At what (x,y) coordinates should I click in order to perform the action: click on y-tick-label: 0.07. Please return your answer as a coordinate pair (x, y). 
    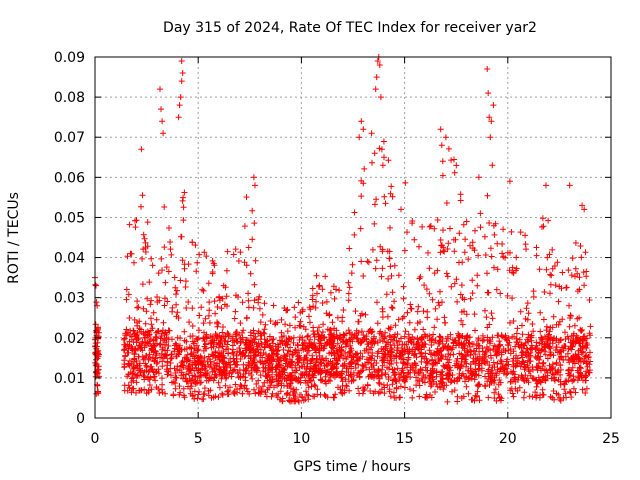
    Looking at the image, I should click on (69, 138).